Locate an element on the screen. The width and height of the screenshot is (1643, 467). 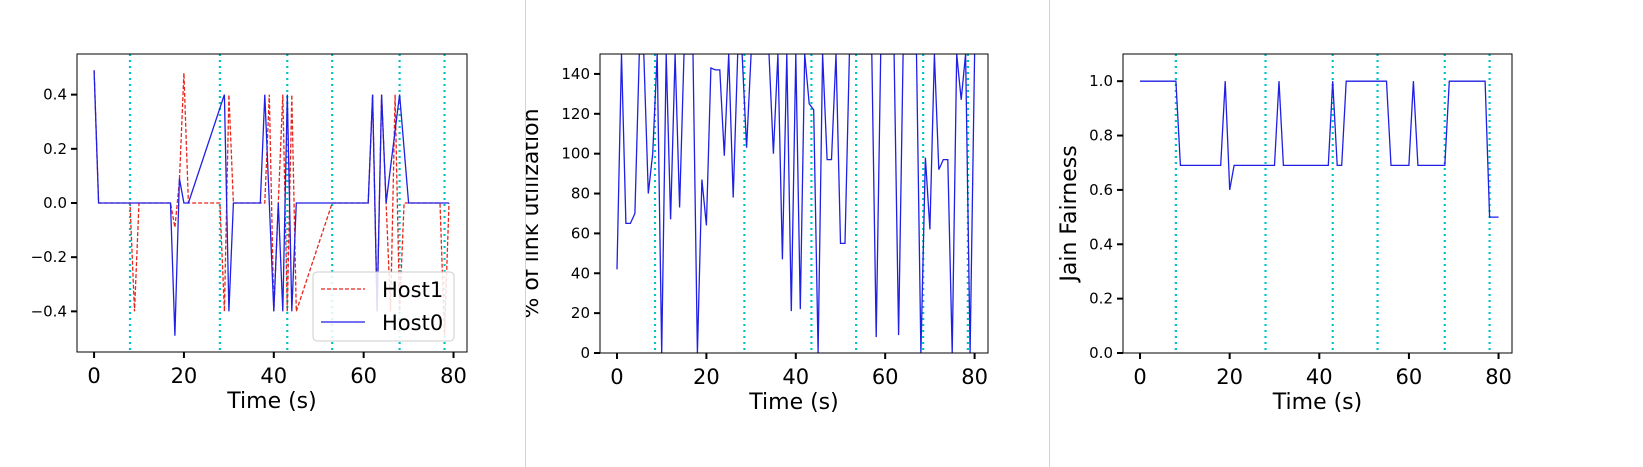
y-tick-label: −0.2 is located at coordinates (49, 257).